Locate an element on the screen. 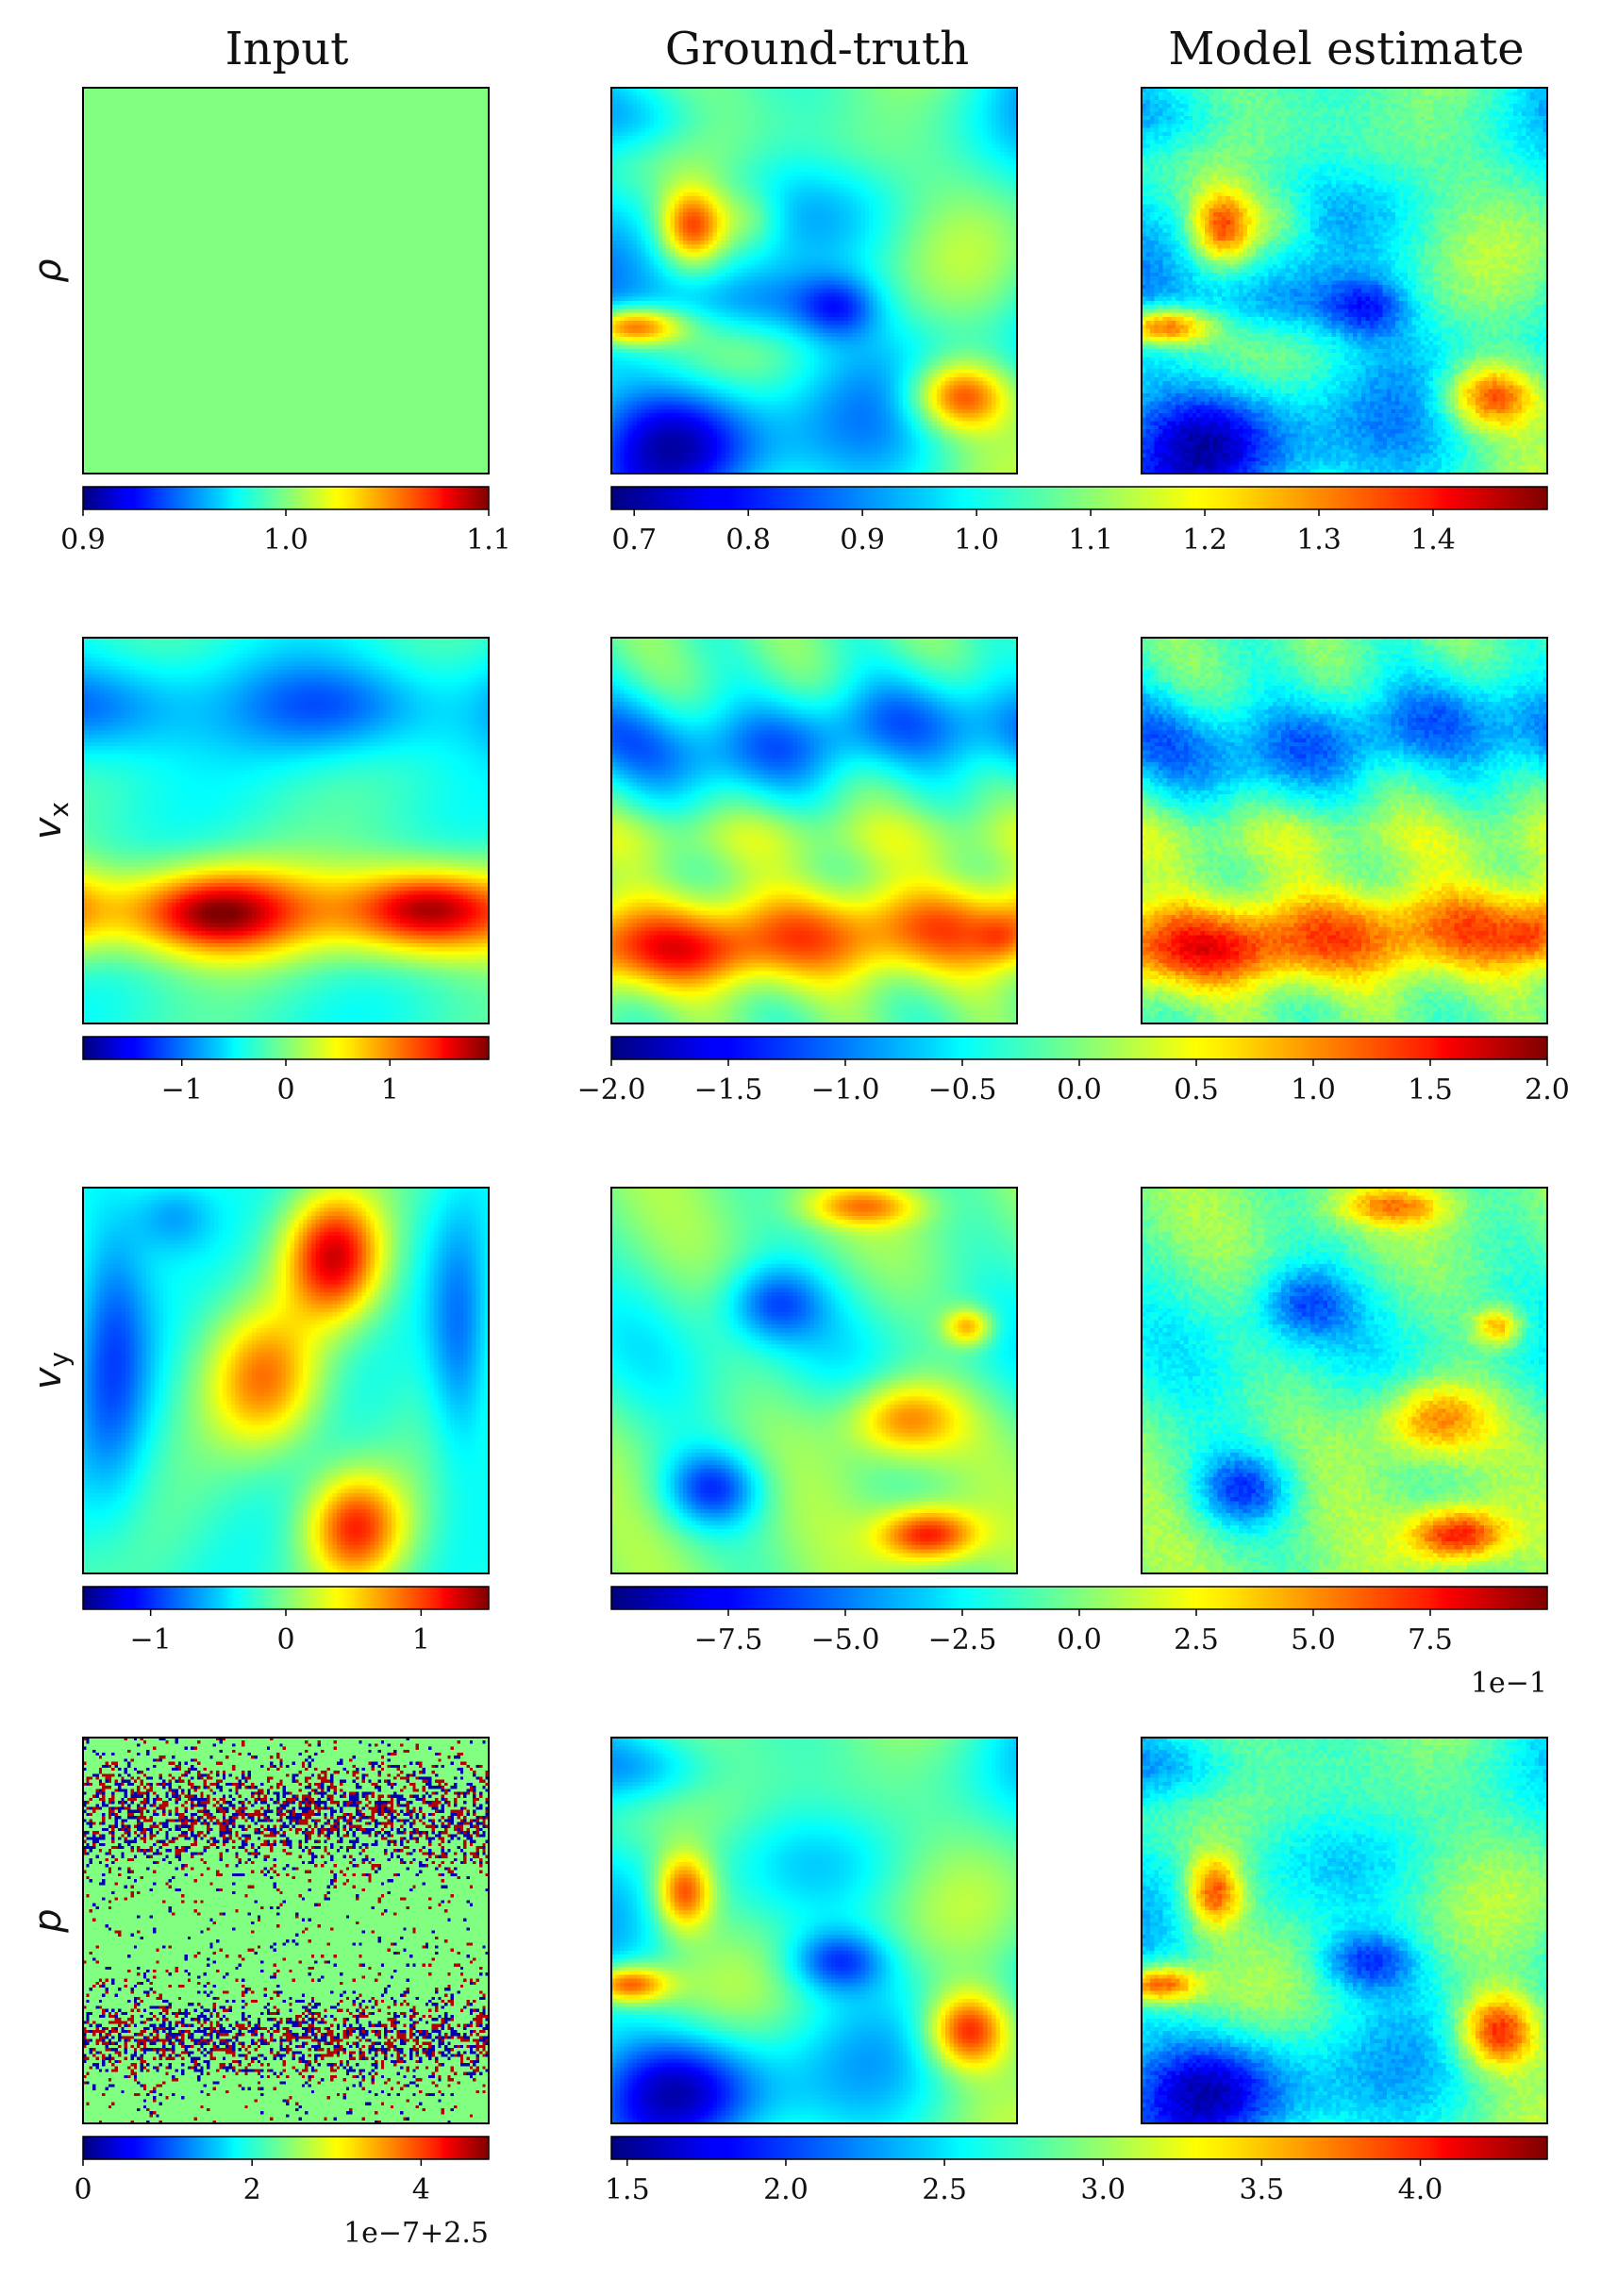 Image resolution: width=1601 pixels, height=2296 pixels. colorbar-tick-label: −2.5 is located at coordinates (962, 1639).